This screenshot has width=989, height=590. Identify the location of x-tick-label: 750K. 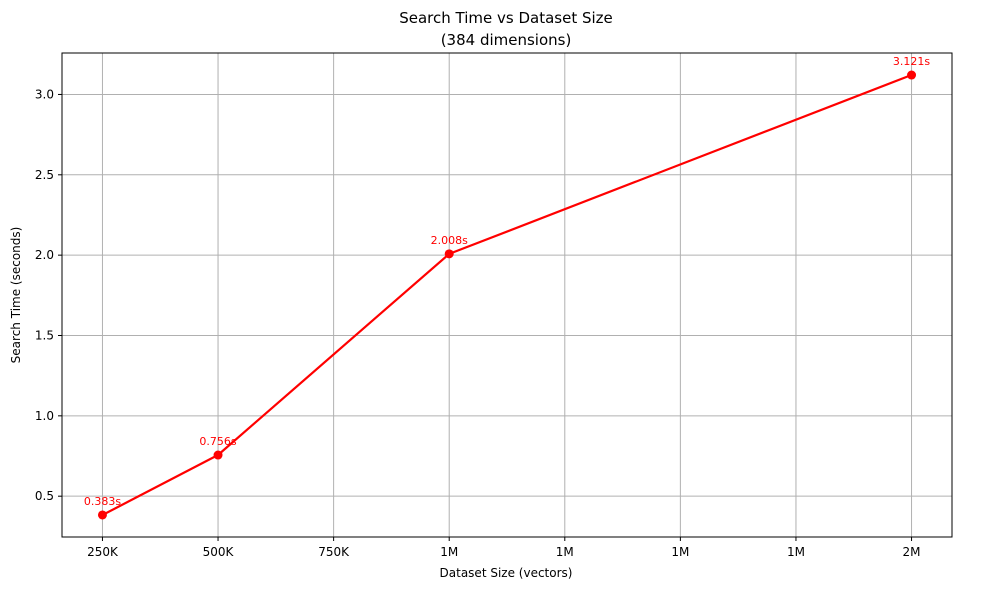
(334, 552).